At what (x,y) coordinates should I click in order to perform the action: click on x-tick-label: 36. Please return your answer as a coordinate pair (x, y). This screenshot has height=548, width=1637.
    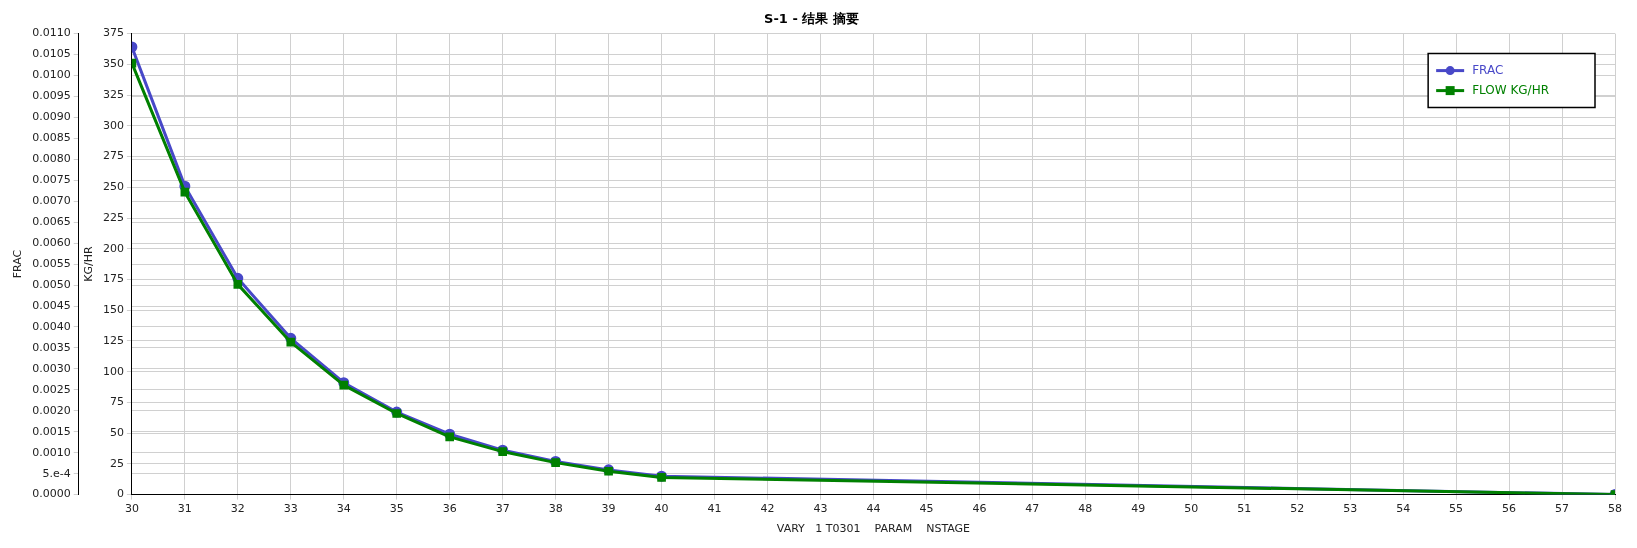
    Looking at the image, I should click on (449, 509).